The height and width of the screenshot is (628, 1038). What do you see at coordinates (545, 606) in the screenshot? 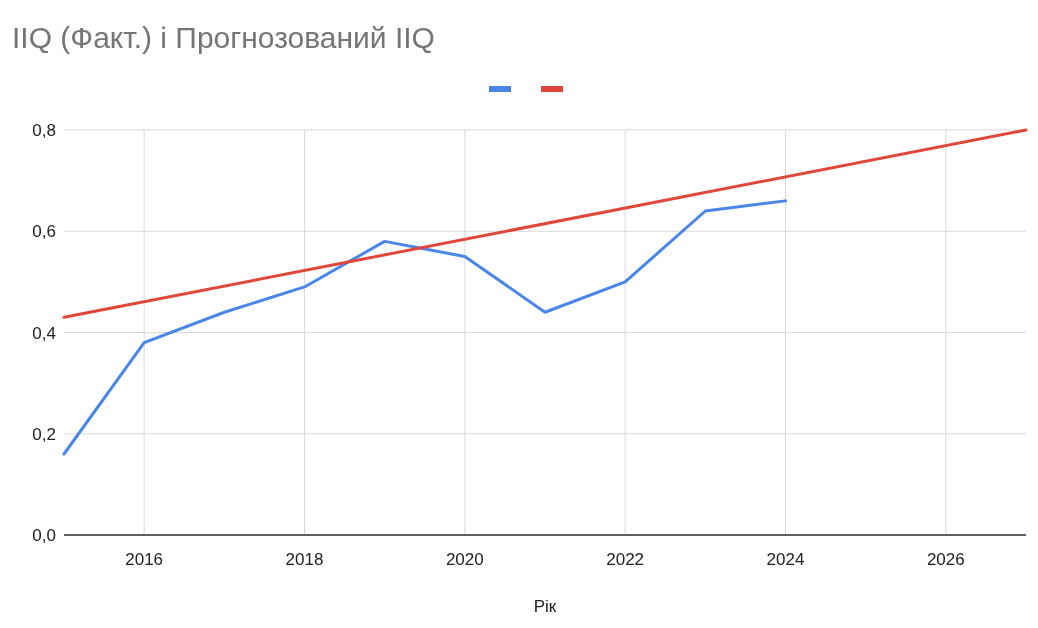
I see `x-axis-title: Рік` at bounding box center [545, 606].